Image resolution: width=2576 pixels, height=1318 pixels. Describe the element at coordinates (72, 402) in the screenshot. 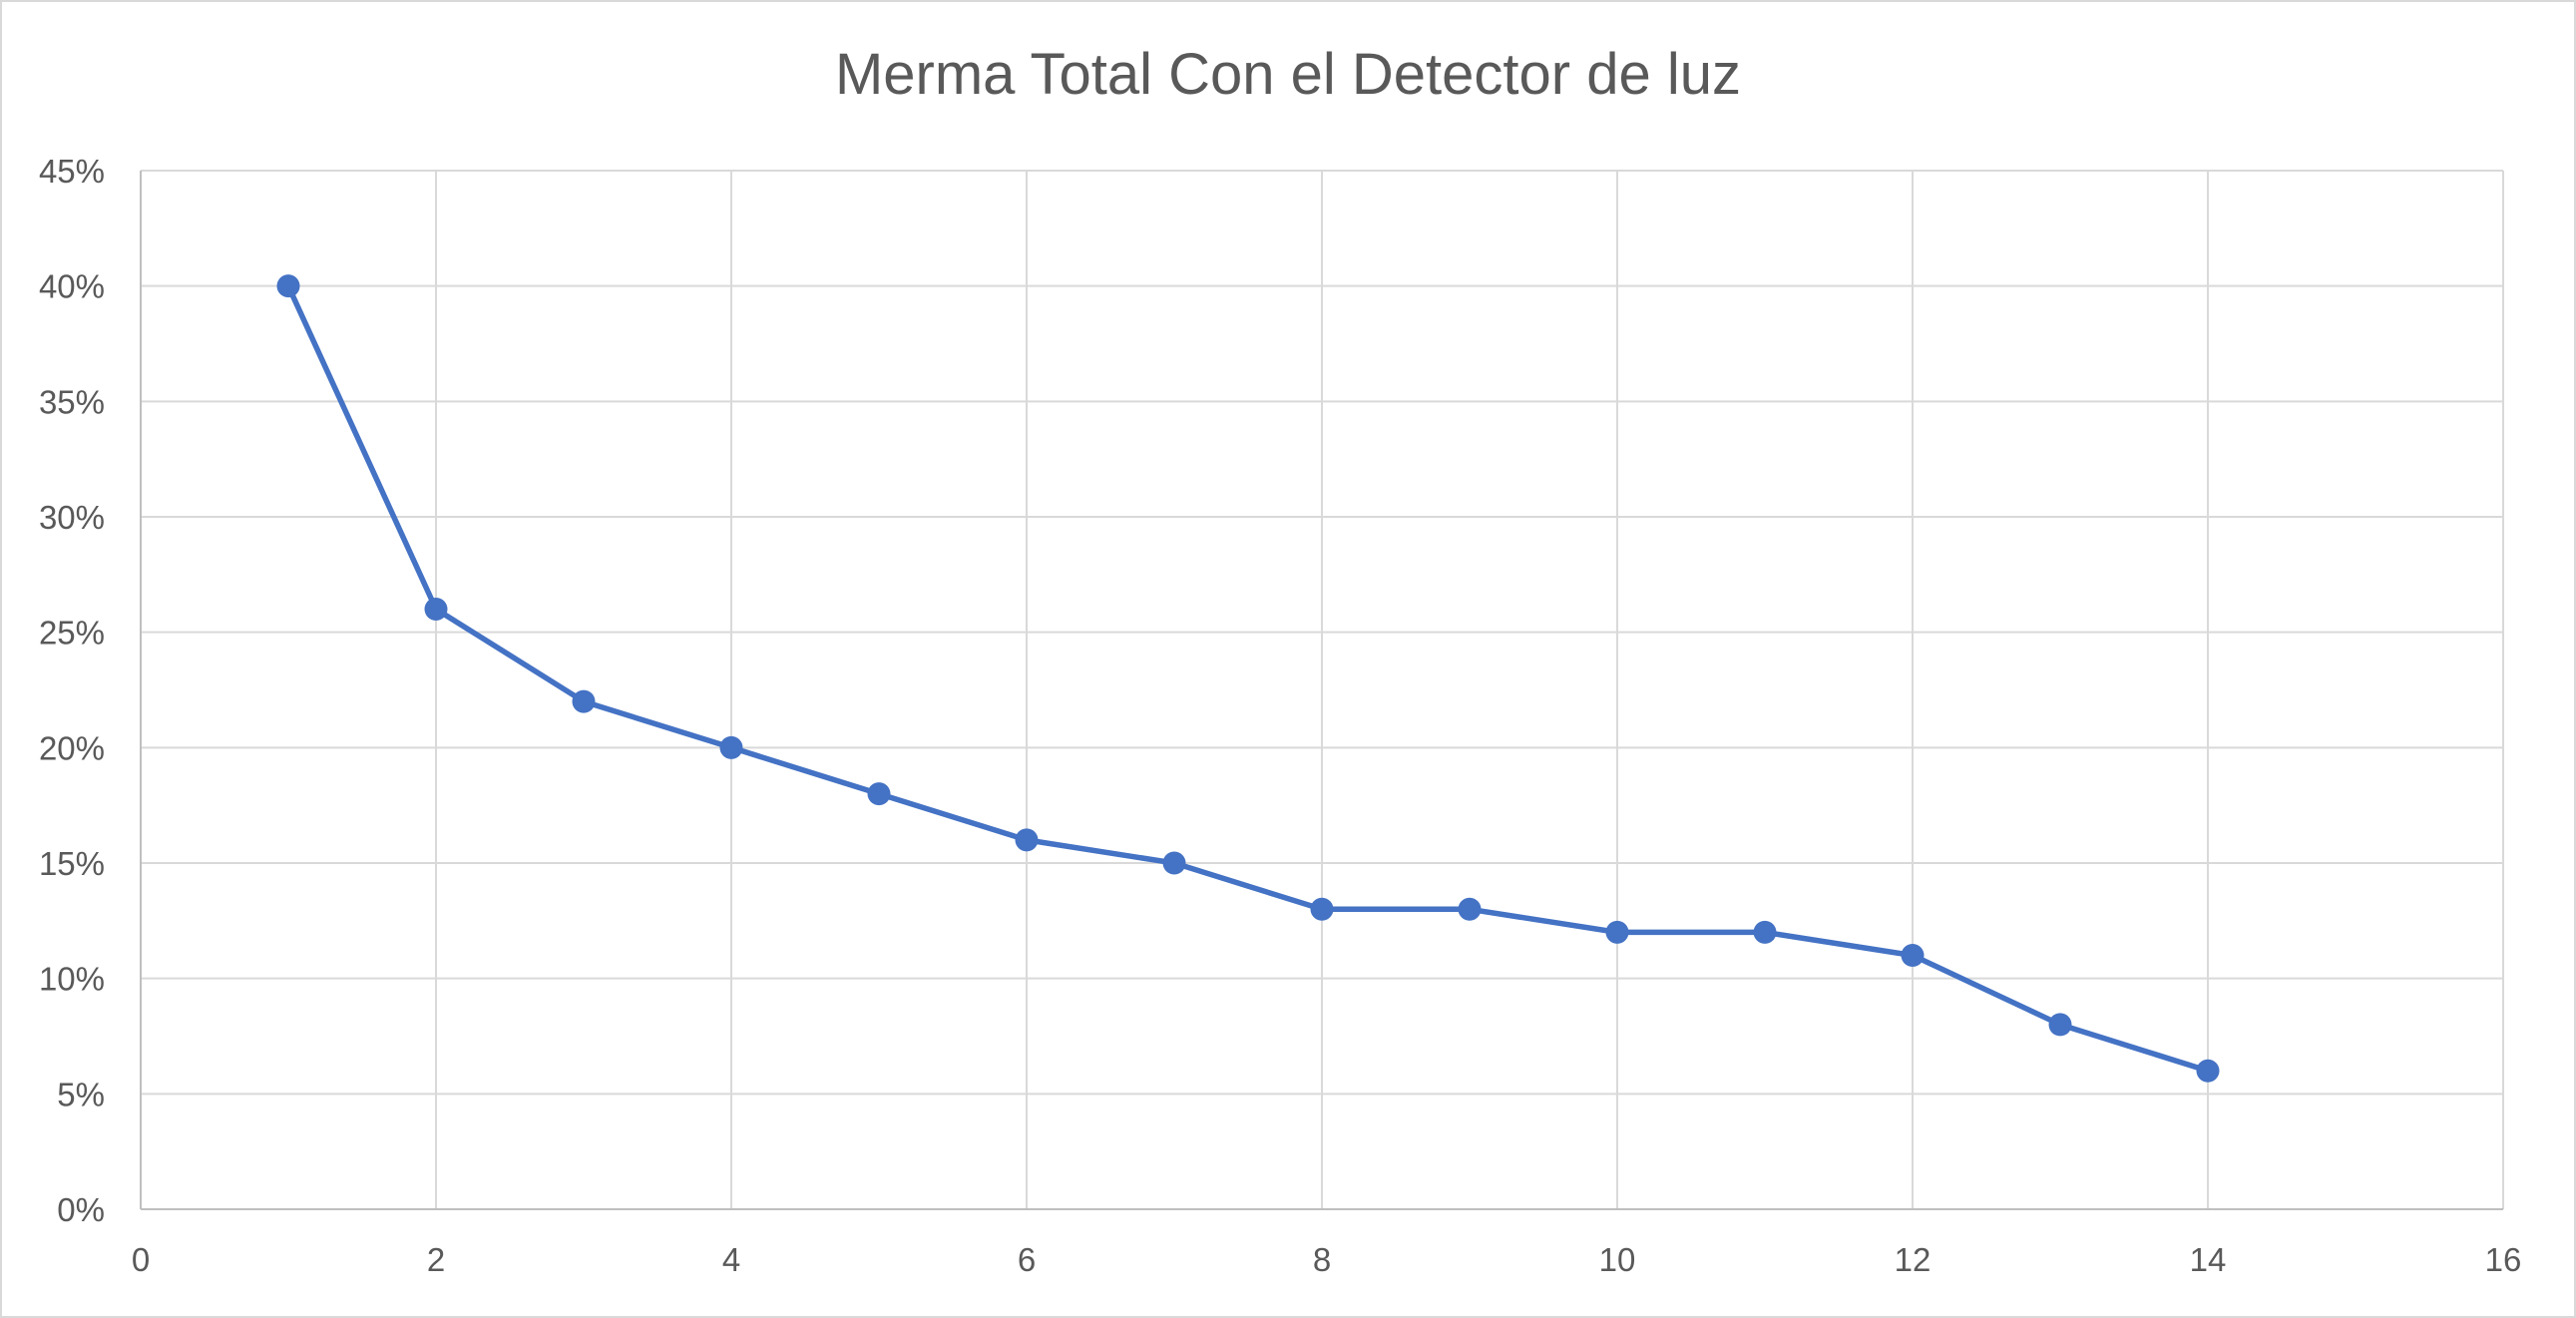

I see `y-tick-label: 35%` at that location.